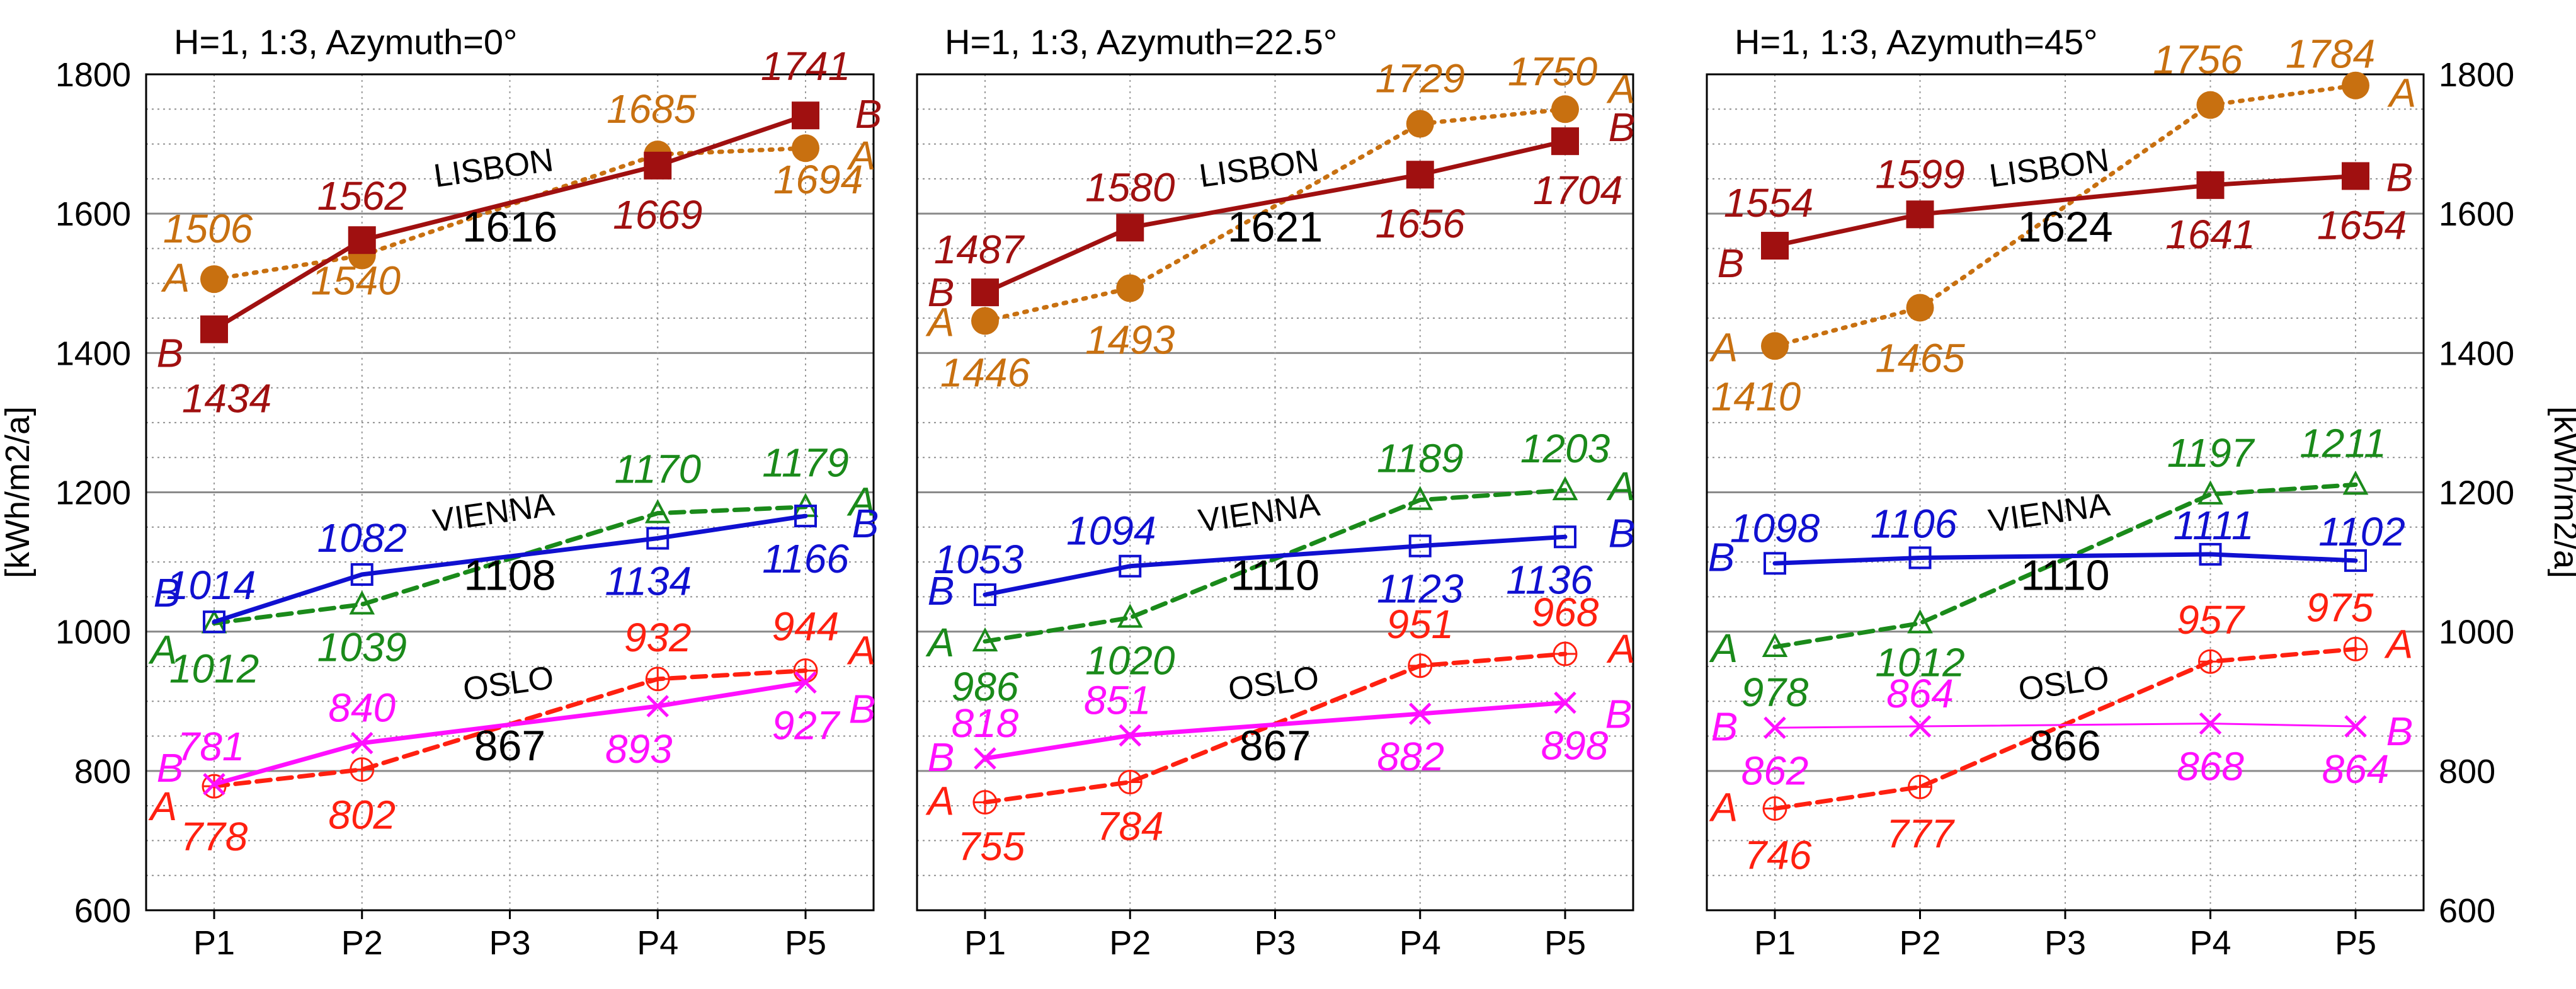 This screenshot has height=989, width=2576. What do you see at coordinates (2476, 214) in the screenshot?
I see `y-tick-label: 1600` at bounding box center [2476, 214].